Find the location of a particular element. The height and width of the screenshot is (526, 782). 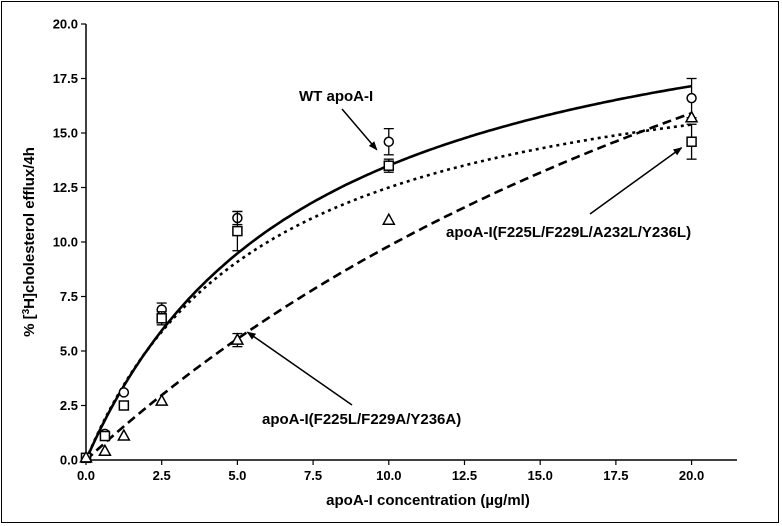

x-tick-label: 5.0 is located at coordinates (237, 475).